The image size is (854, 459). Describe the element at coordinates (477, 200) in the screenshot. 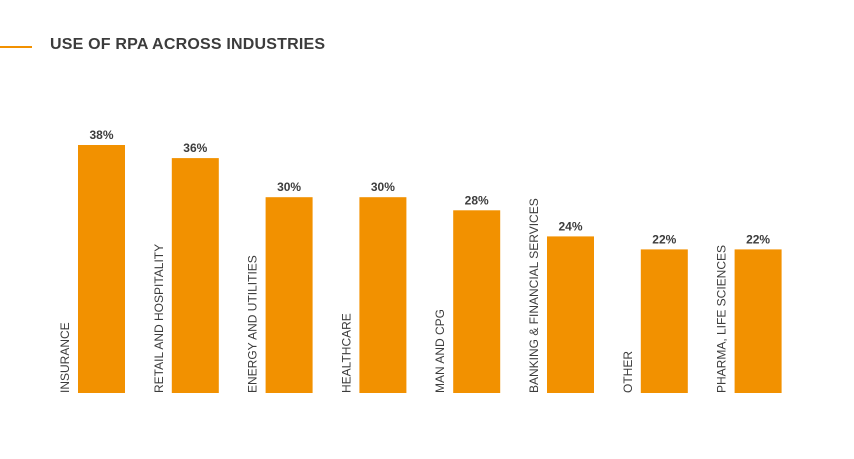

I see `value-label-man-and-cpg: 28%` at that location.